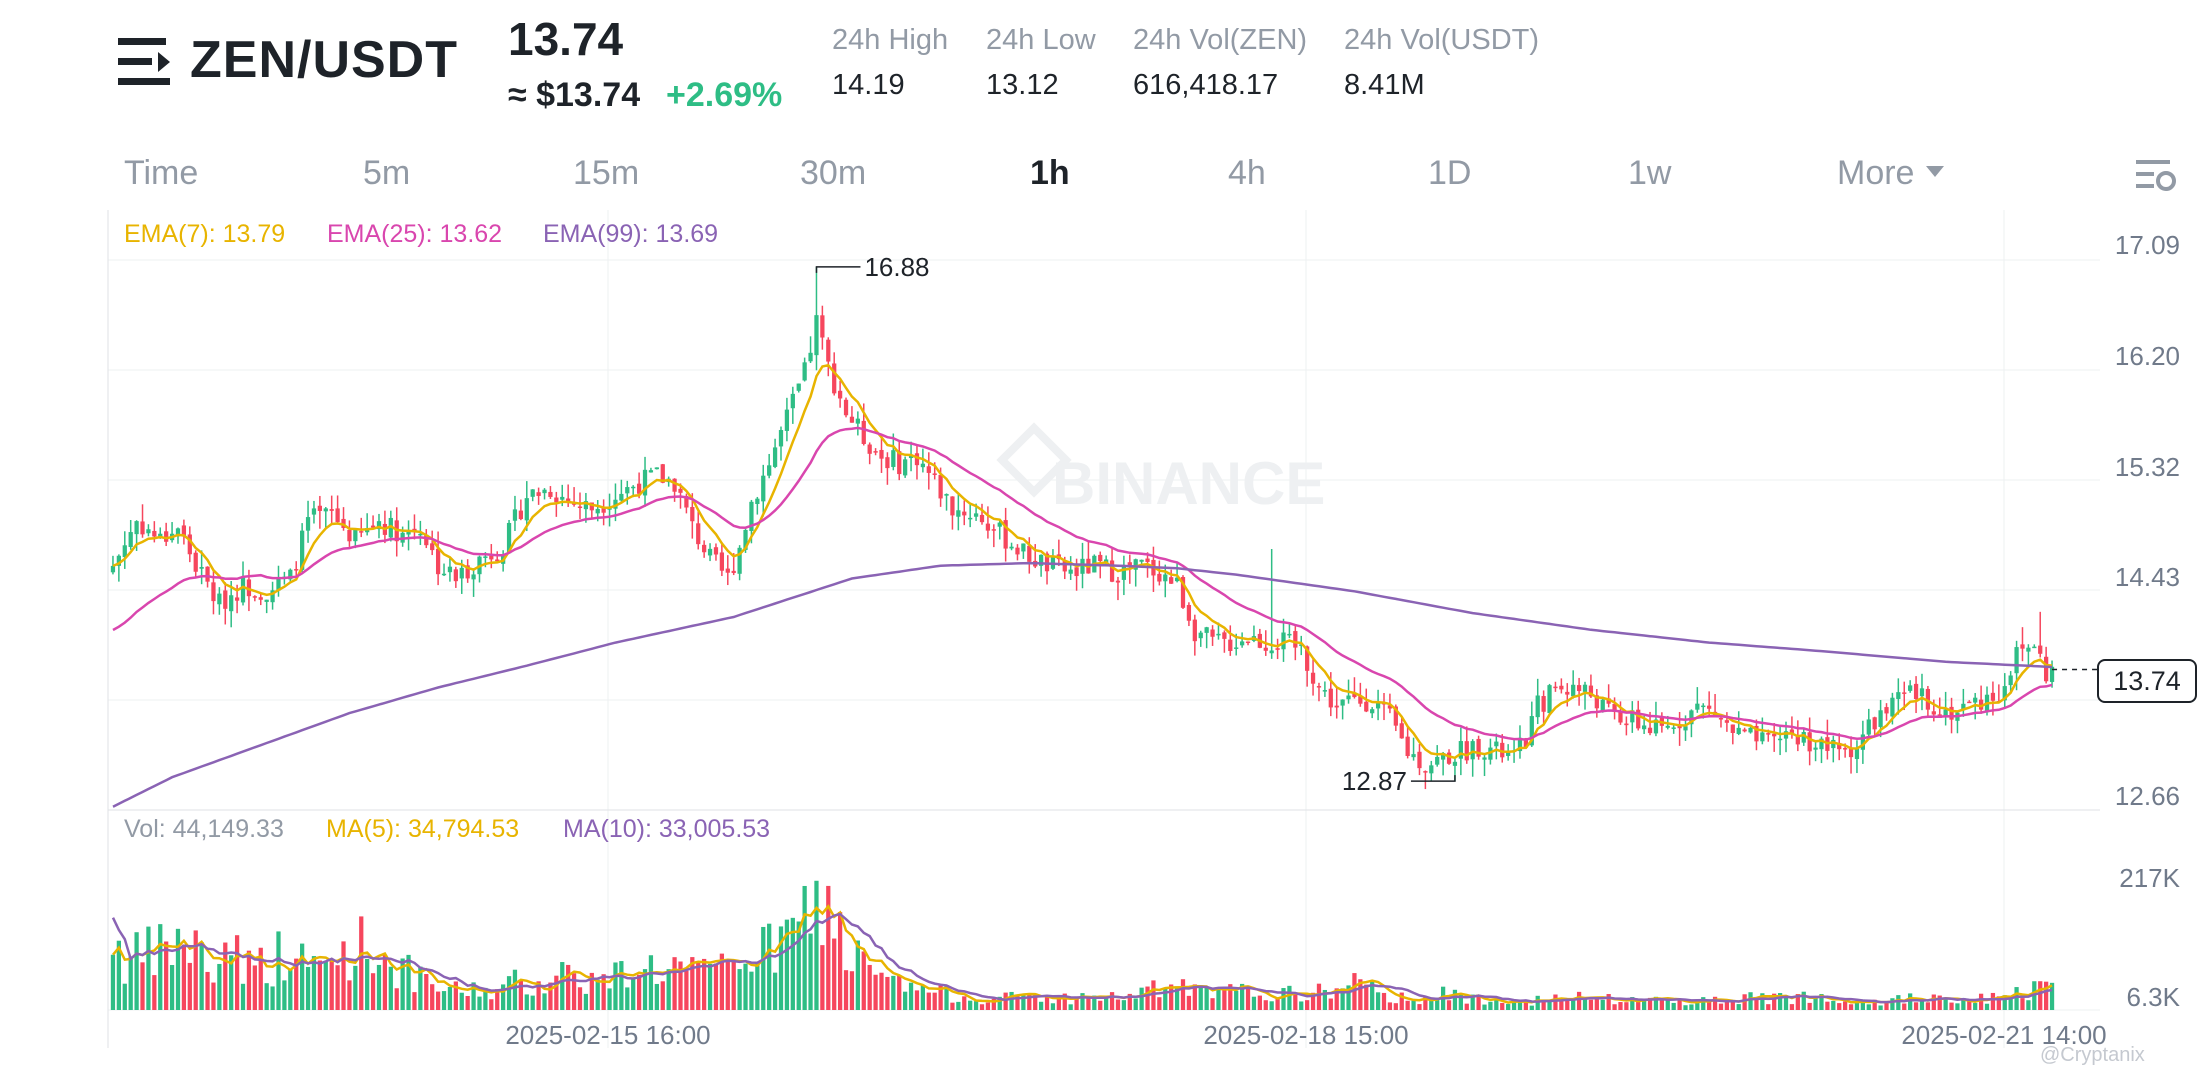 The width and height of the screenshot is (2202, 1080). What do you see at coordinates (1050, 173) in the screenshot?
I see `tab-1h: 1h` at bounding box center [1050, 173].